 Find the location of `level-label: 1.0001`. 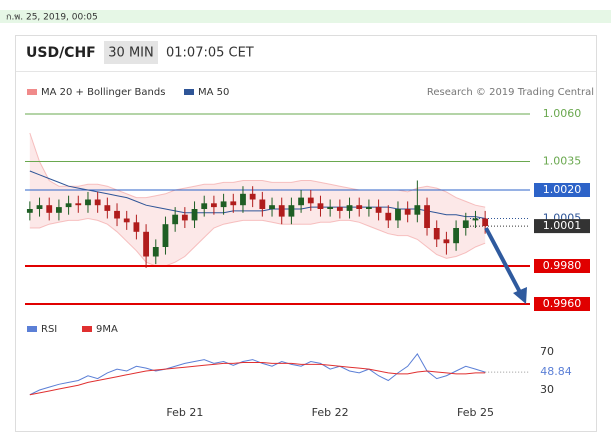

level-label: 1.0001 is located at coordinates (562, 225).